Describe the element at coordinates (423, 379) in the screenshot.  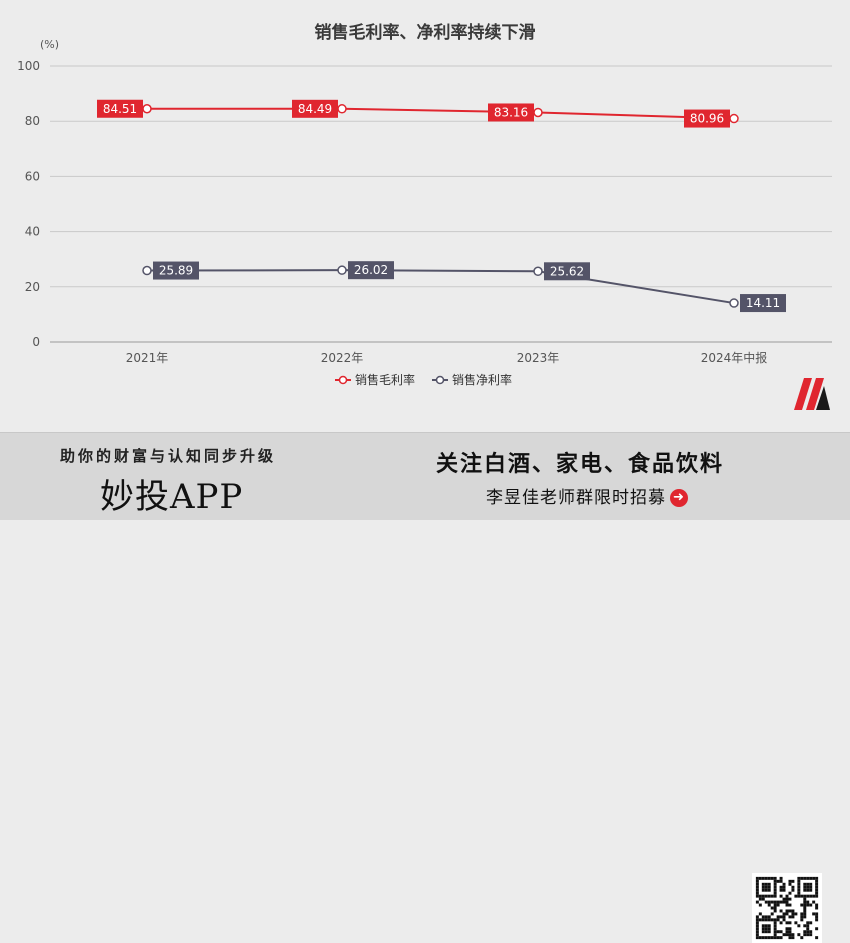
I see `legend: 销售毛利率 销售净利率` at that location.